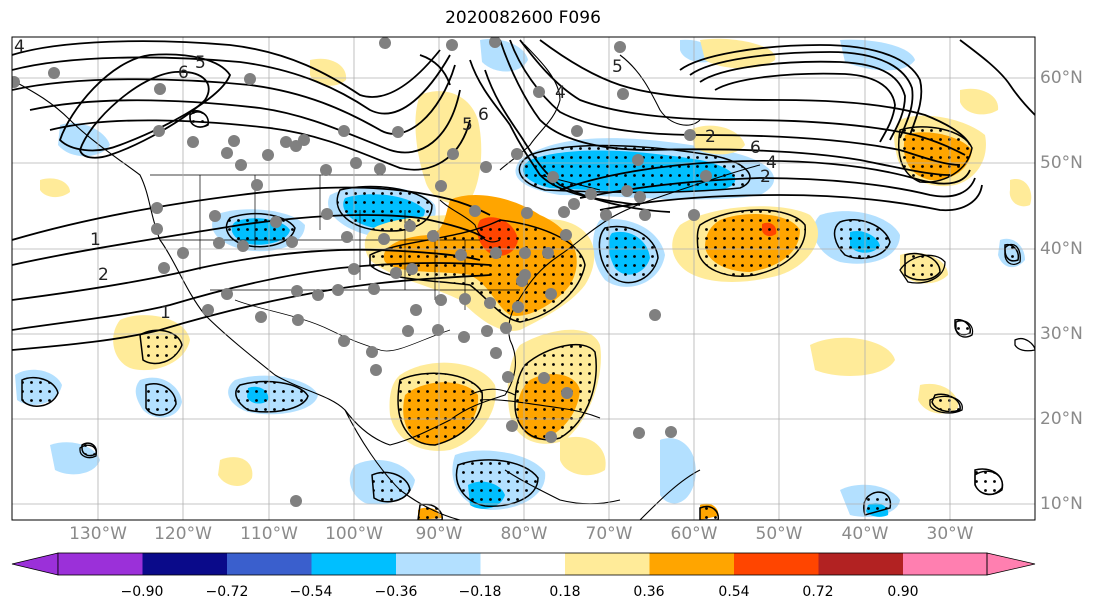  I want to click on lon-label: 130°W, so click(98, 534).